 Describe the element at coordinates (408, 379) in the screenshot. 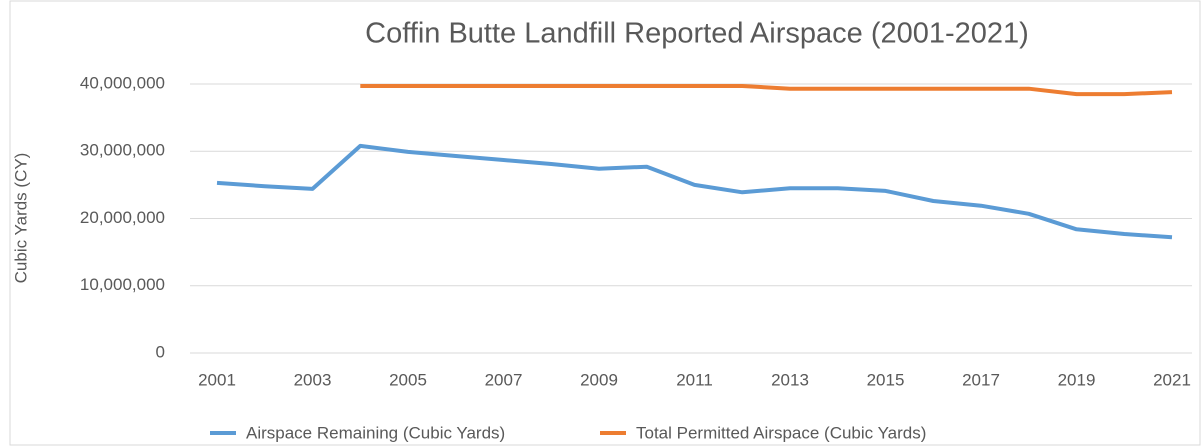

I see `x-tick-label: 2005` at that location.